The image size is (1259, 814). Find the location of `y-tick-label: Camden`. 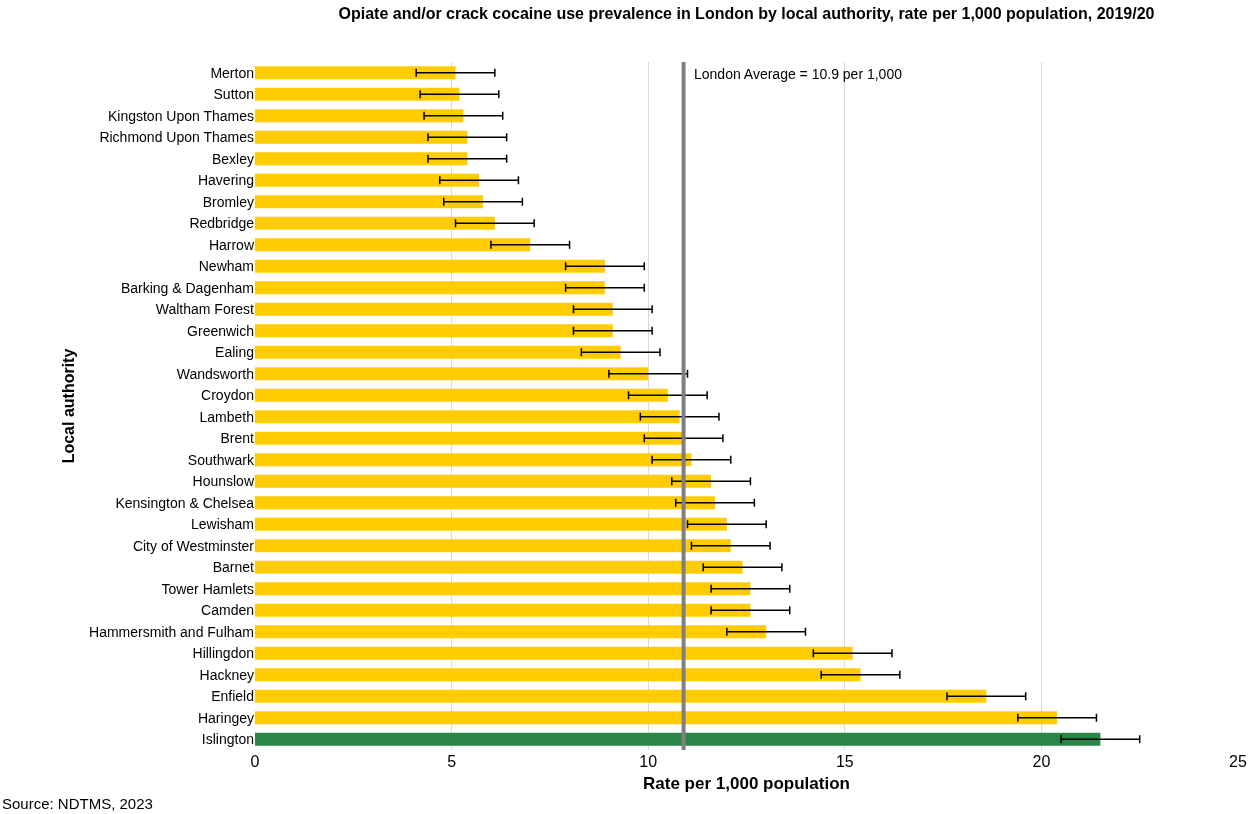

y-tick-label: Camden is located at coordinates (227, 610).